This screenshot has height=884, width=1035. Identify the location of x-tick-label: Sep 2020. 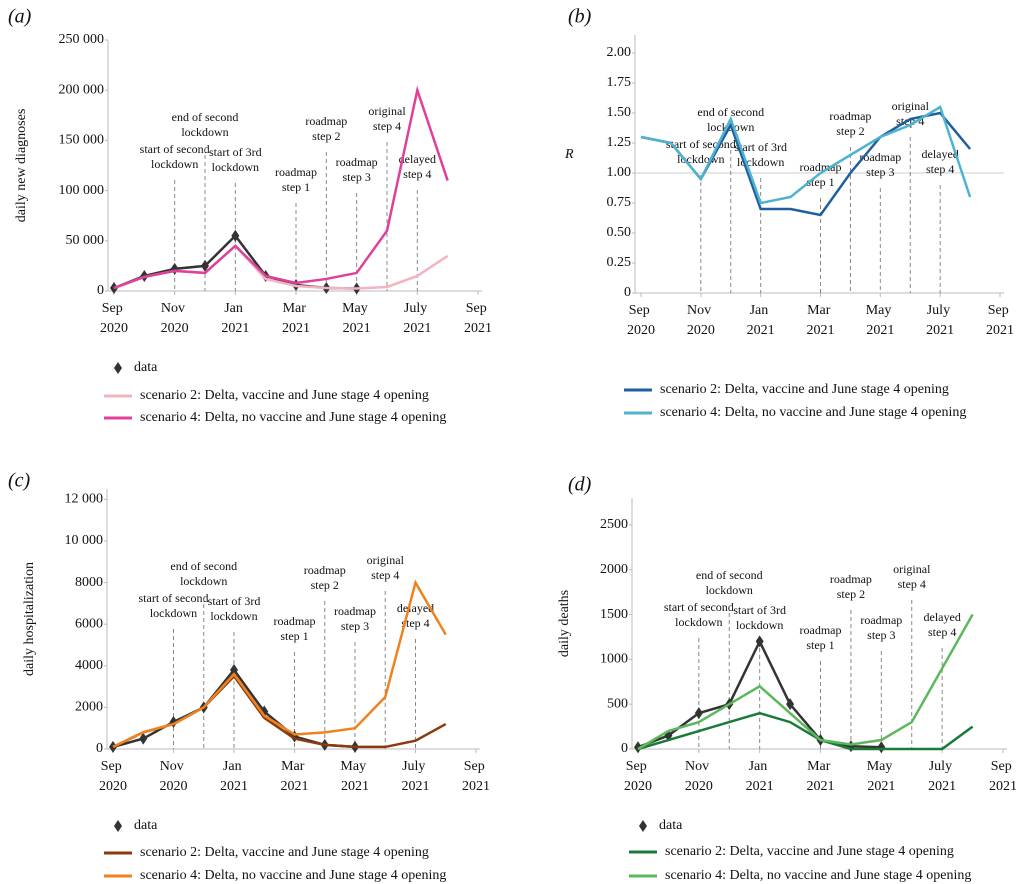
(113, 776).